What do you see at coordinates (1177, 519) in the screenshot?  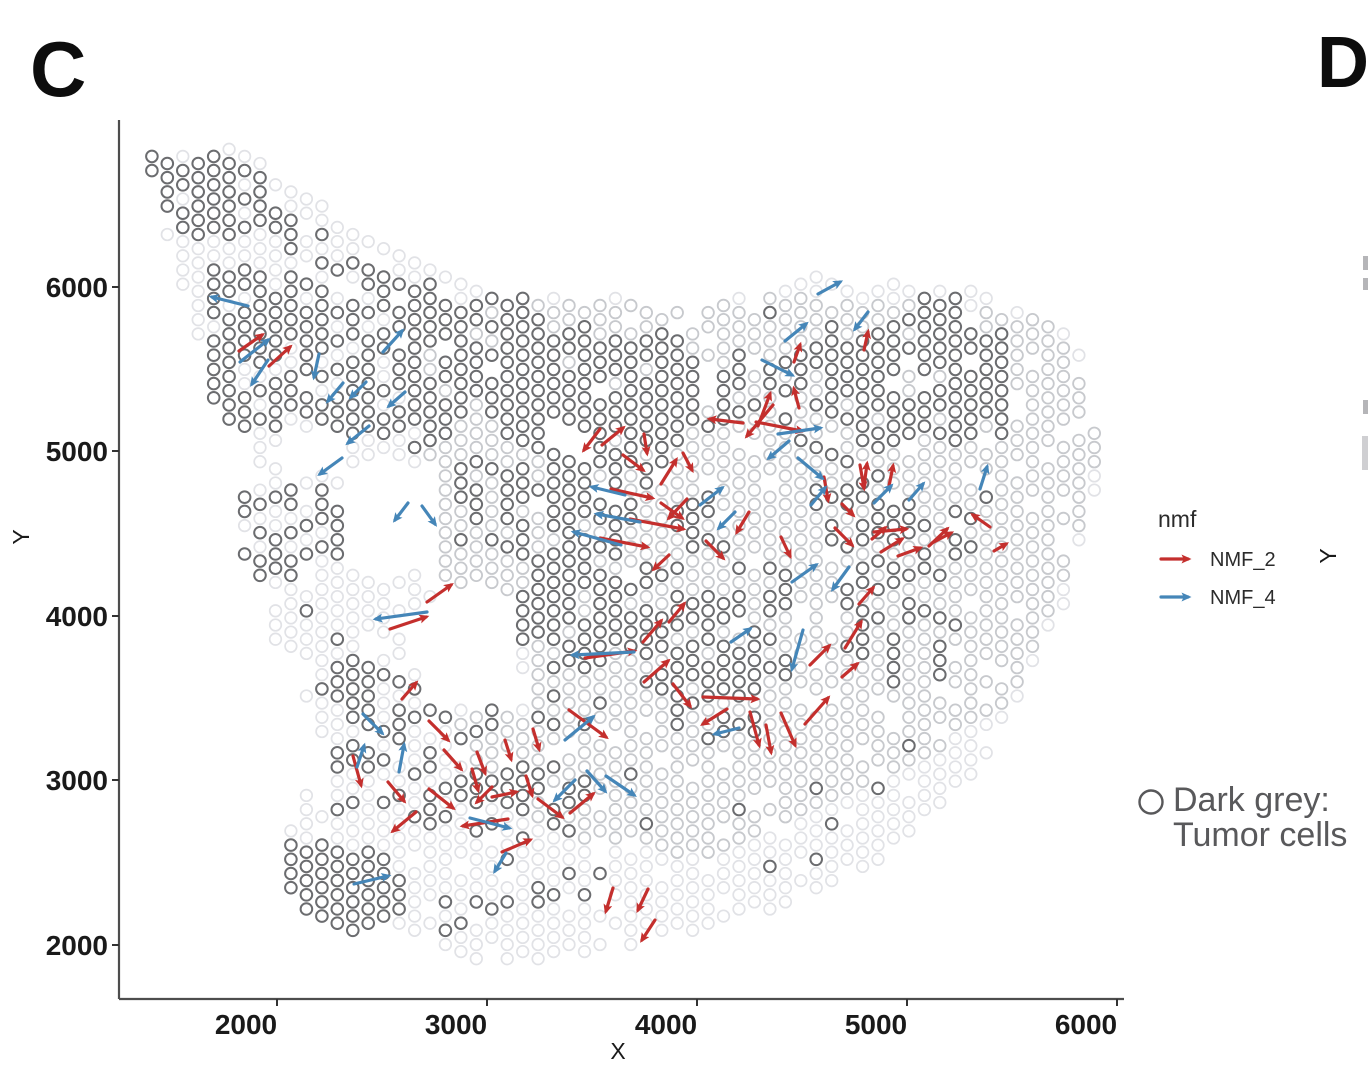 I see `svg-text: nmf` at bounding box center [1177, 519].